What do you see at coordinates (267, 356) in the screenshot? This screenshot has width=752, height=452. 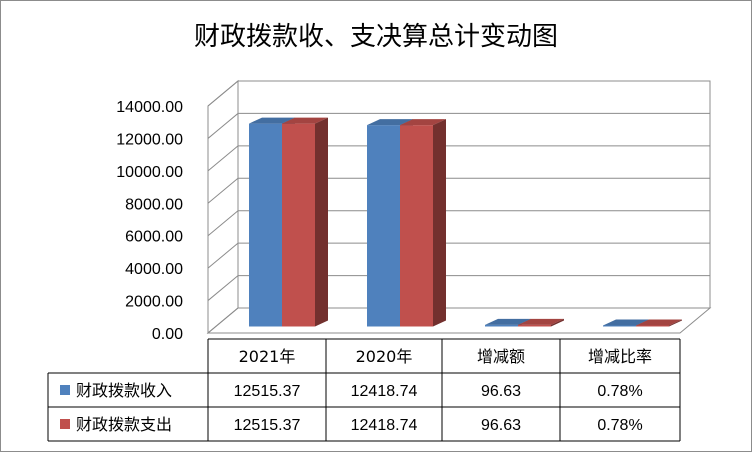 I see `x-category-label: 2021年` at bounding box center [267, 356].